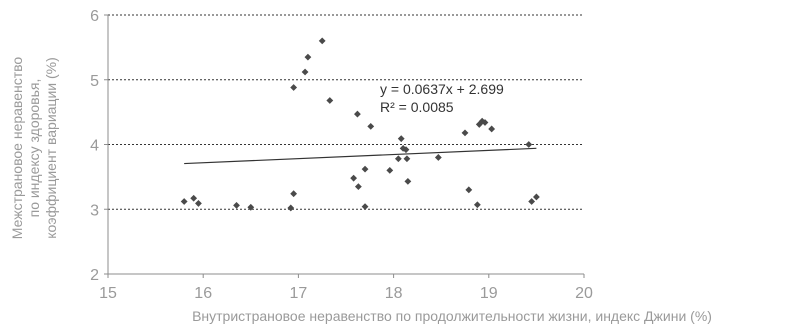 The image size is (791, 327). What do you see at coordinates (51, 148) in the screenshot?
I see `y-axis-label-line-3: коэффициент вариации (%)` at bounding box center [51, 148].